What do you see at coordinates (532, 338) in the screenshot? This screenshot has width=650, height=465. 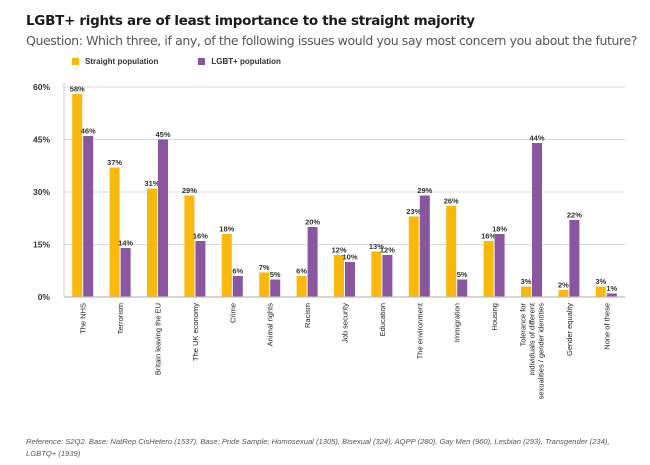 I see `x-tick-label: individuals of different` at bounding box center [532, 338].